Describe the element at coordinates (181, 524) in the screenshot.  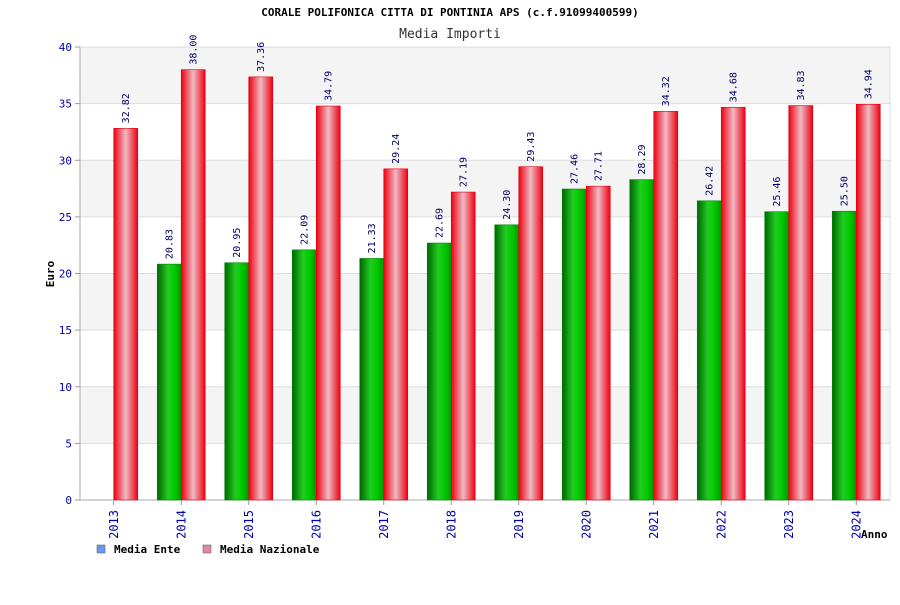
I see `x-tick-label: 2014` at that location.